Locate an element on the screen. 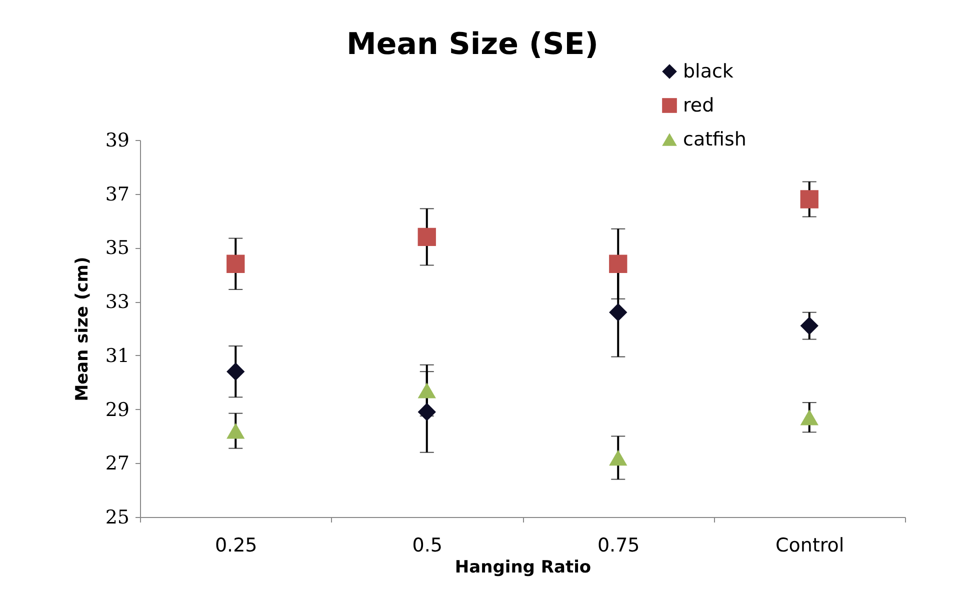 The height and width of the screenshot is (589, 960). y-tick-label: 25 is located at coordinates (117, 517).